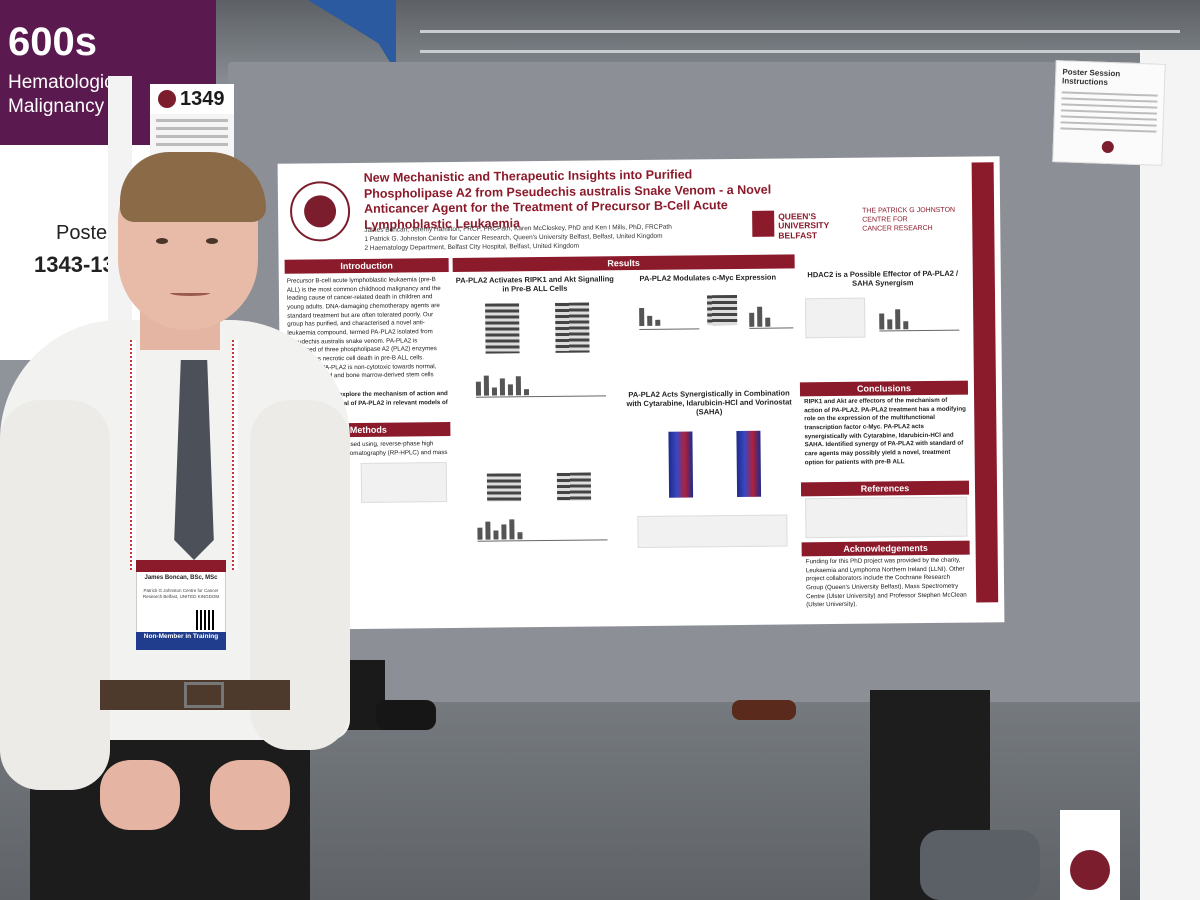 This screenshot has height=900, width=1200. What do you see at coordinates (1170, 475) in the screenshot?
I see `board-frame-right` at bounding box center [1170, 475].